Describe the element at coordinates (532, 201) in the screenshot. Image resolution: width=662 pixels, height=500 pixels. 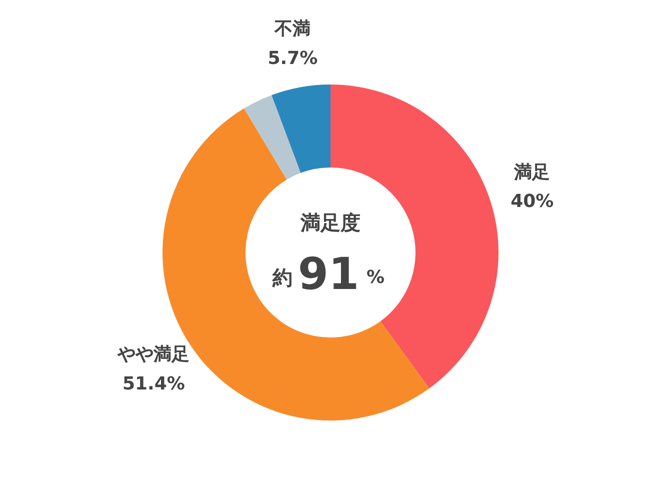
I see `data-label: 40%` at that location.